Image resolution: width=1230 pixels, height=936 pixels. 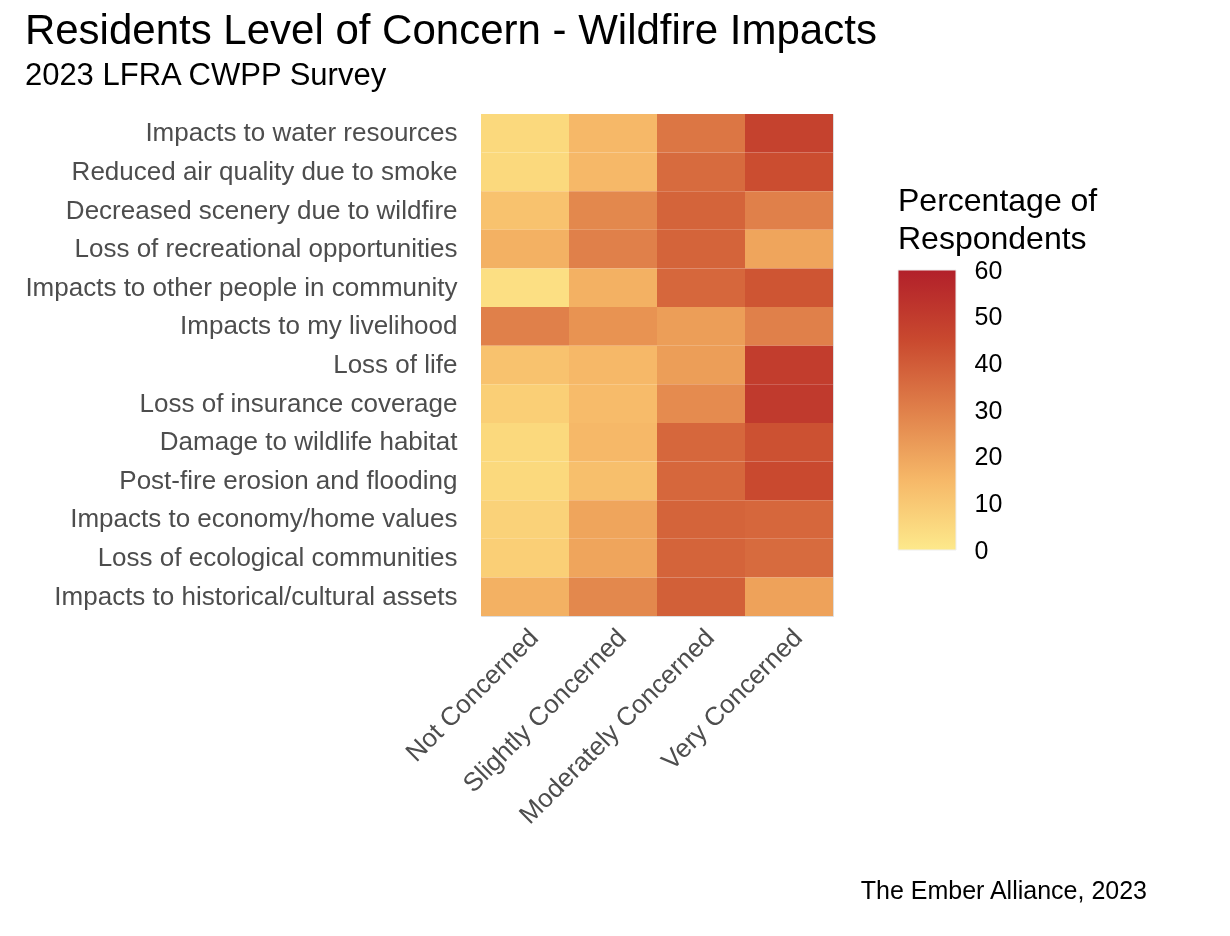 I want to click on y-tick-label: Loss of recreational opportunities, so click(x=266, y=248).